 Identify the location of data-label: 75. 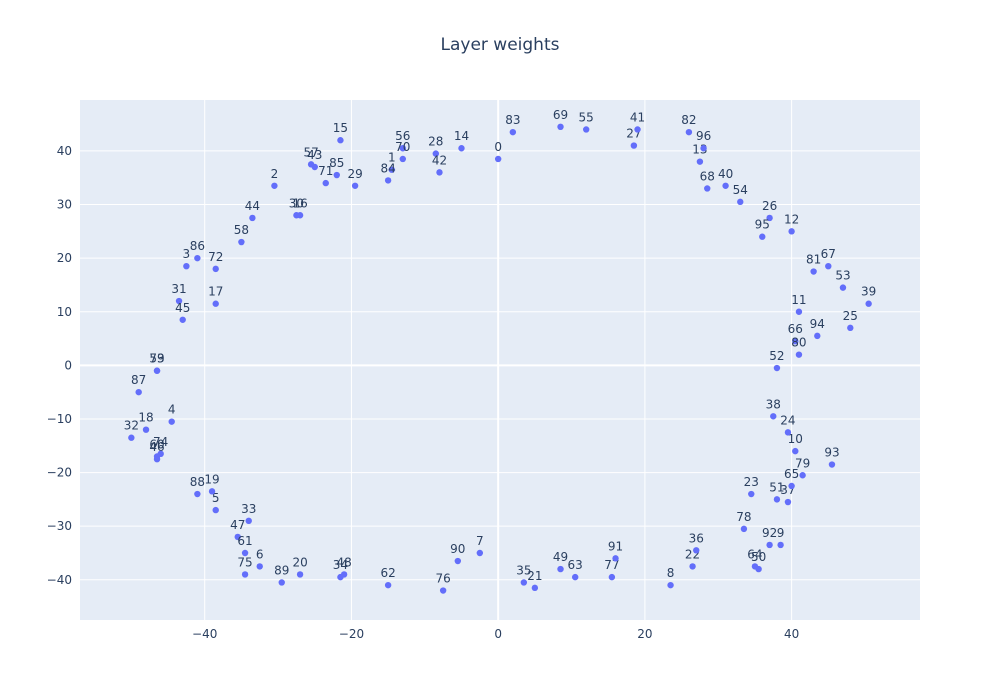
(244, 562).